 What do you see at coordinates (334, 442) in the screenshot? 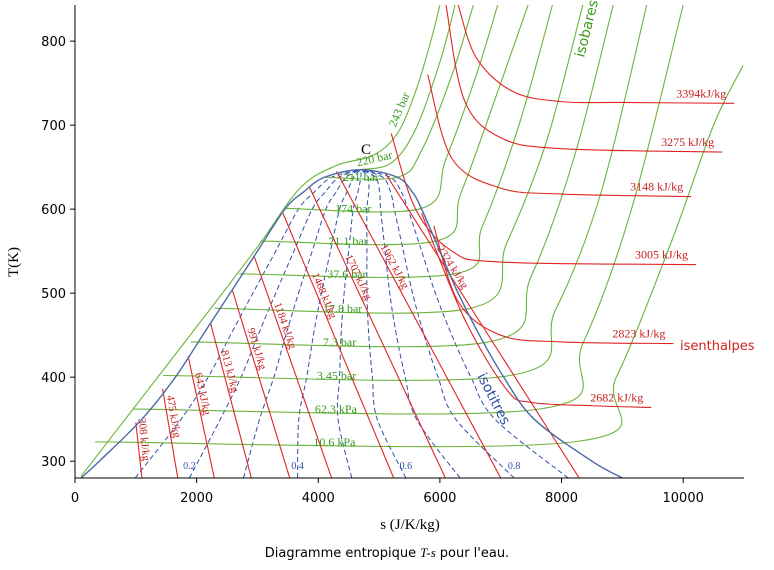
I see `isobar-label: 10.6 kPa` at bounding box center [334, 442].